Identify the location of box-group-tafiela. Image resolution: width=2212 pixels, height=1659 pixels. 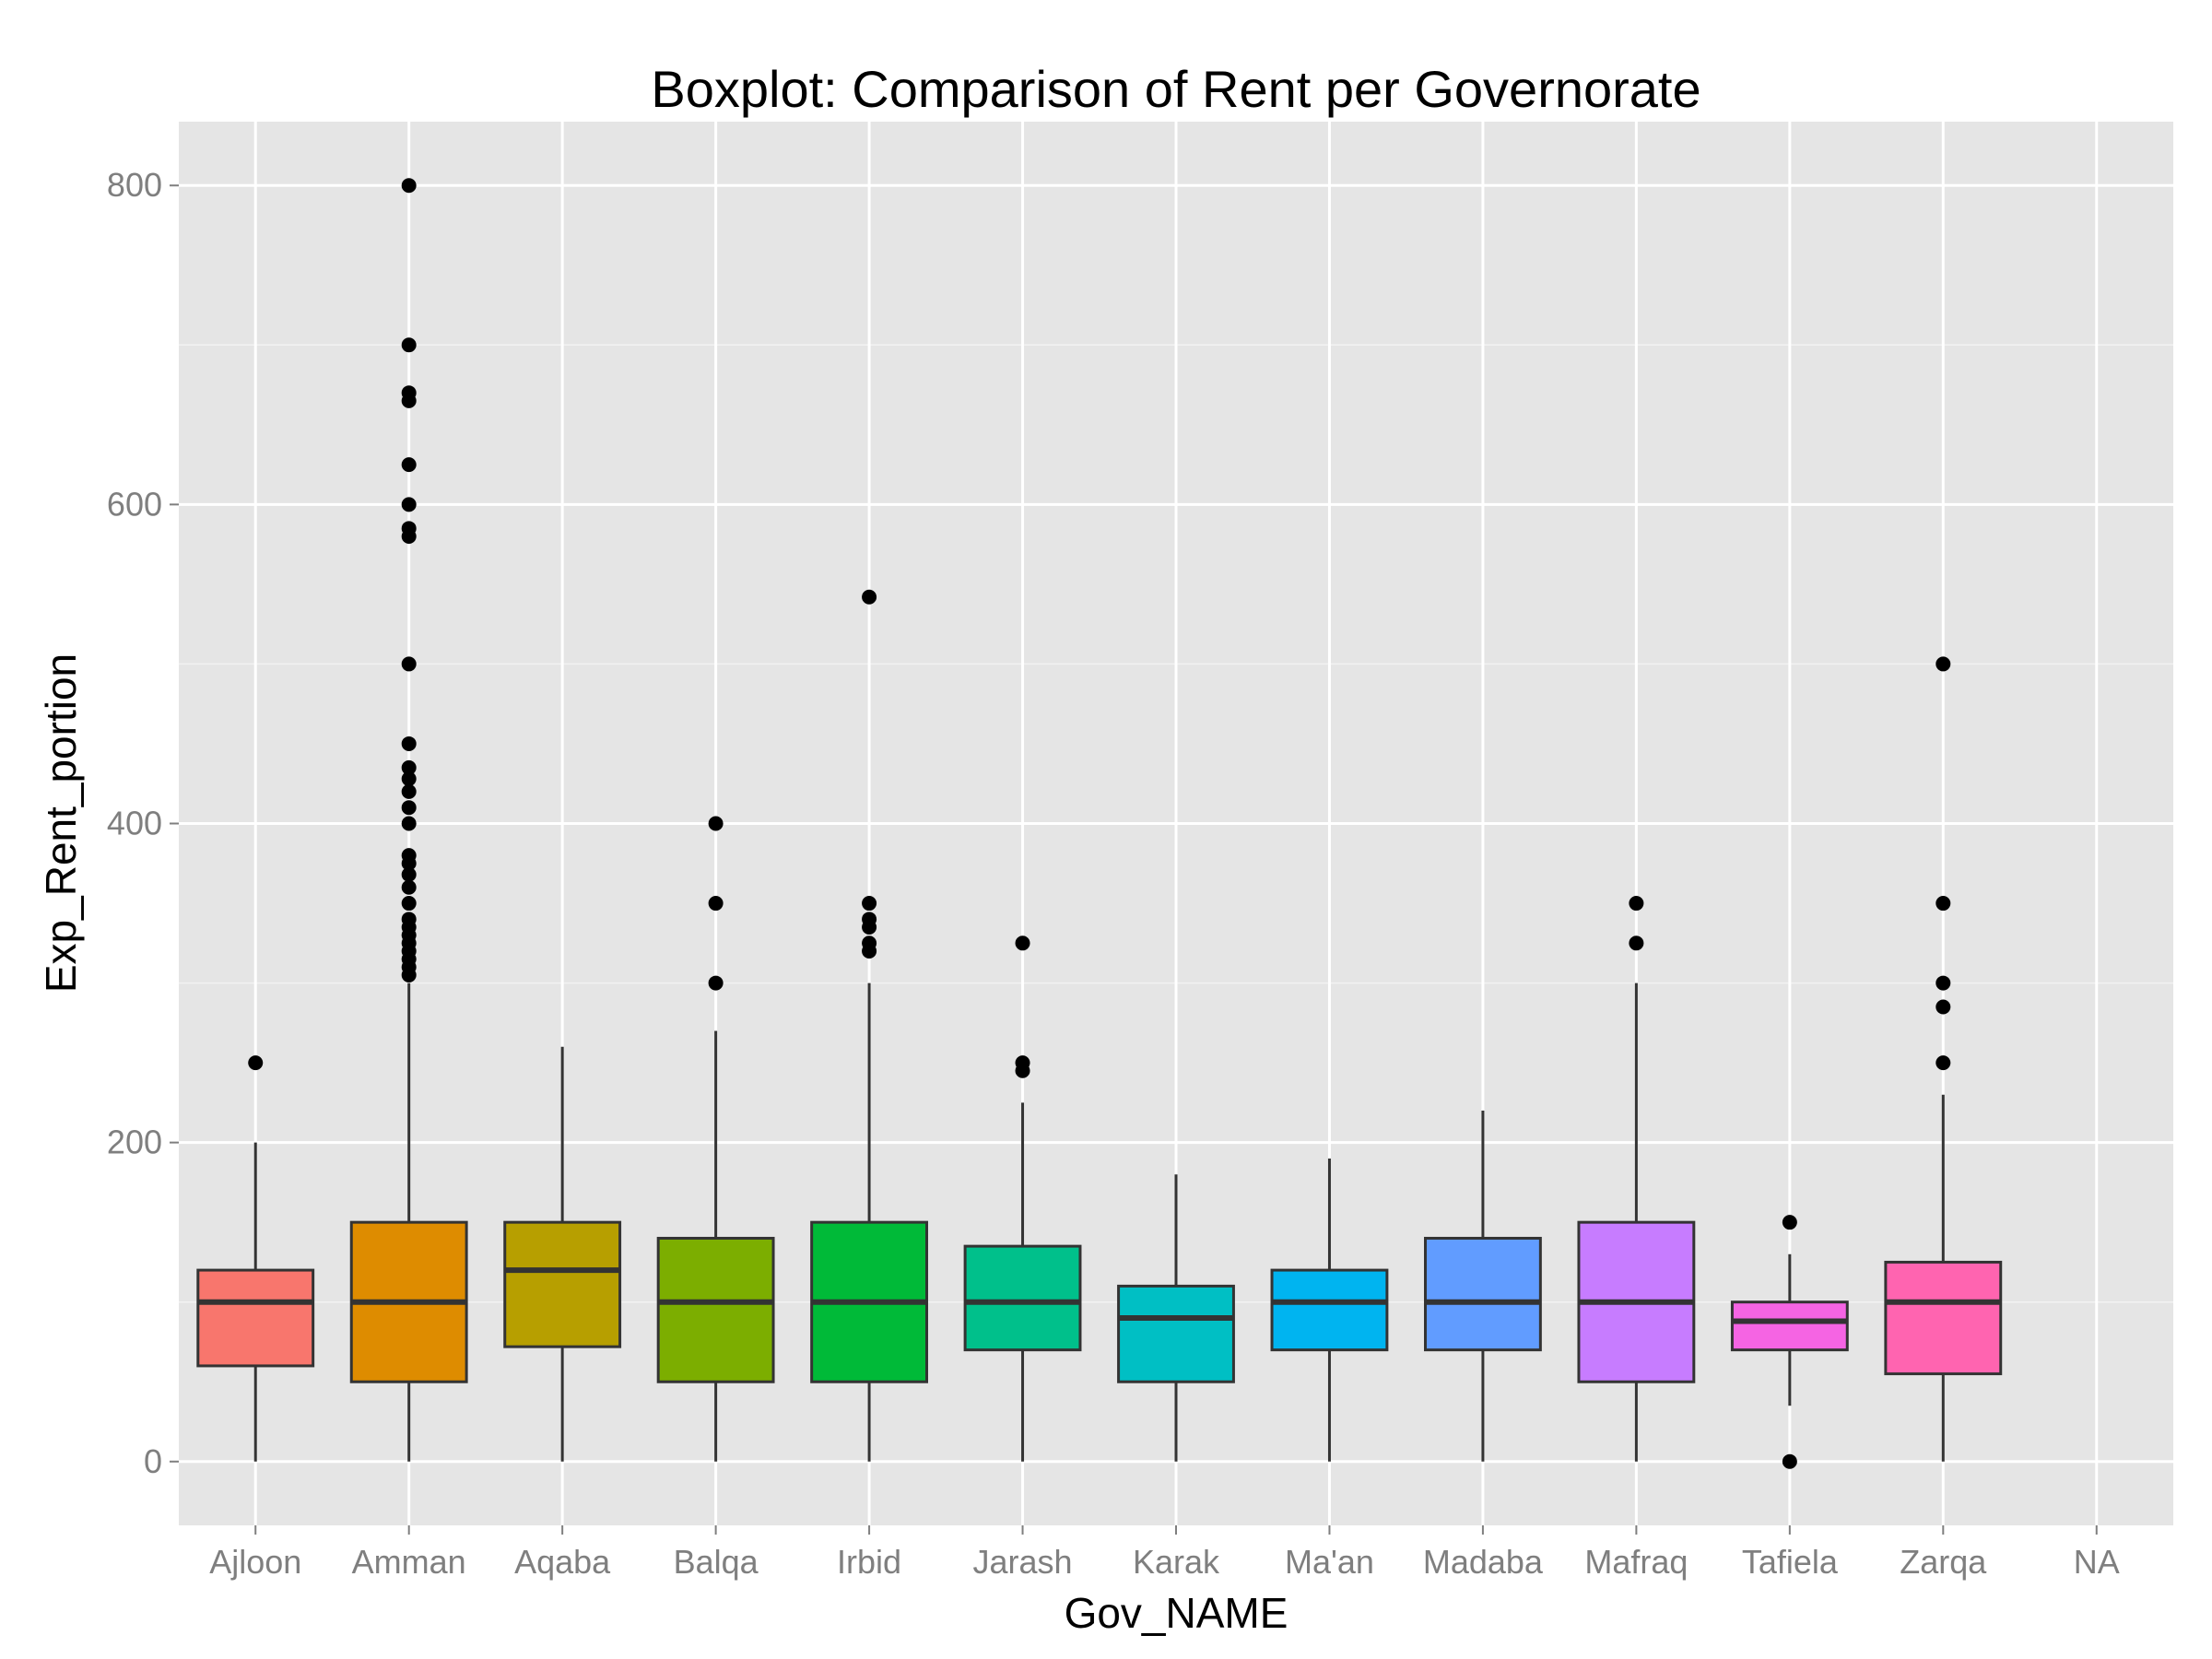
(1789, 1342).